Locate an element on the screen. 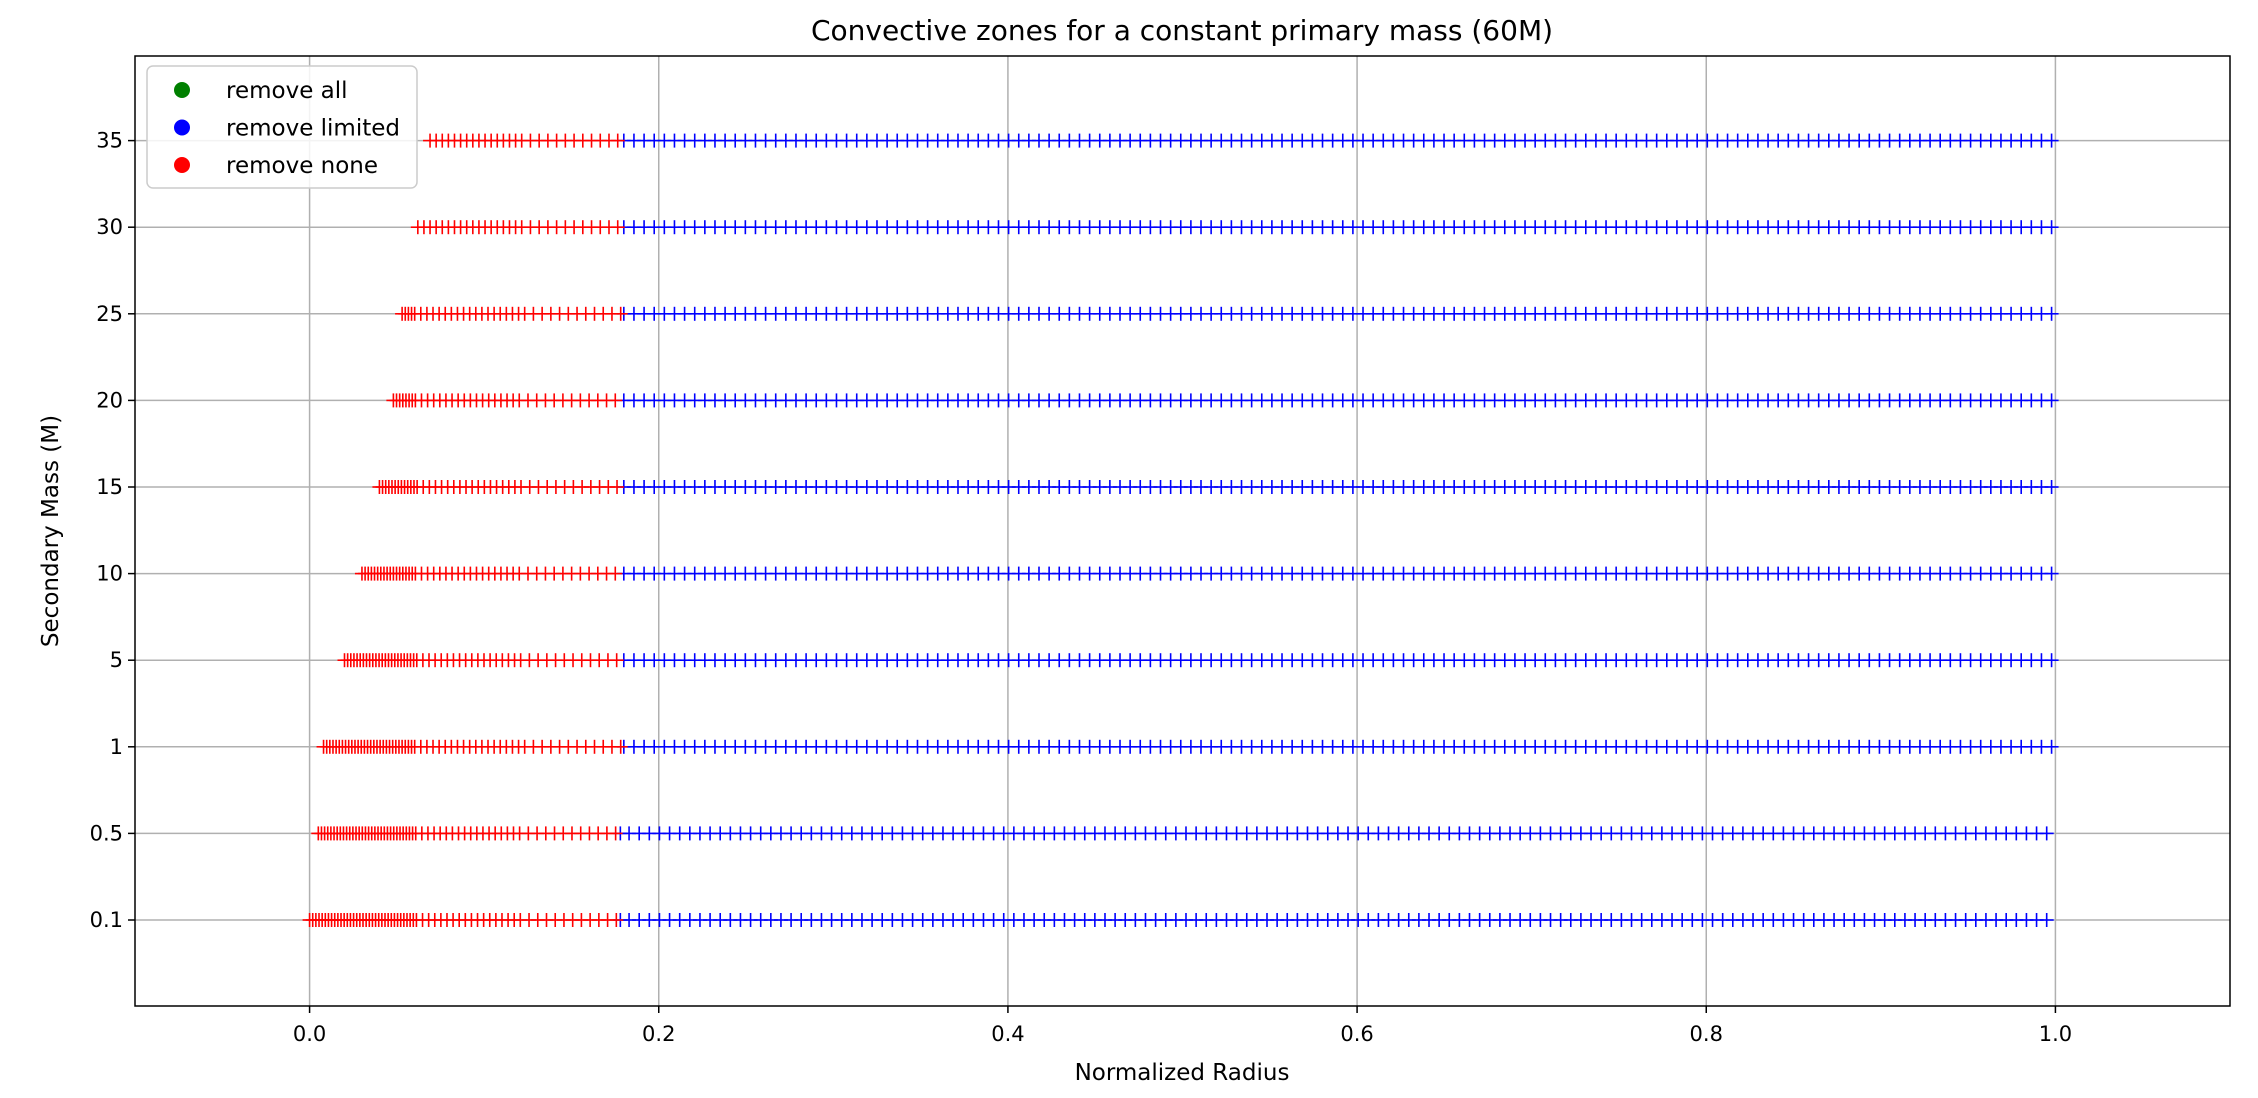 This screenshot has height=1098, width=2258. x-tick-label: 1.0 is located at coordinates (2055, 1034).